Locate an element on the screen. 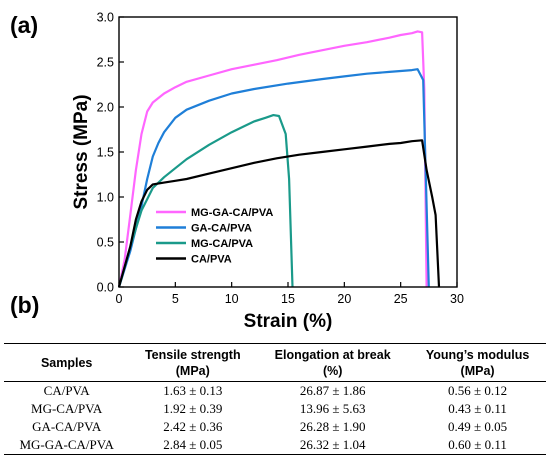  x-tick-label: 5 is located at coordinates (175, 299).